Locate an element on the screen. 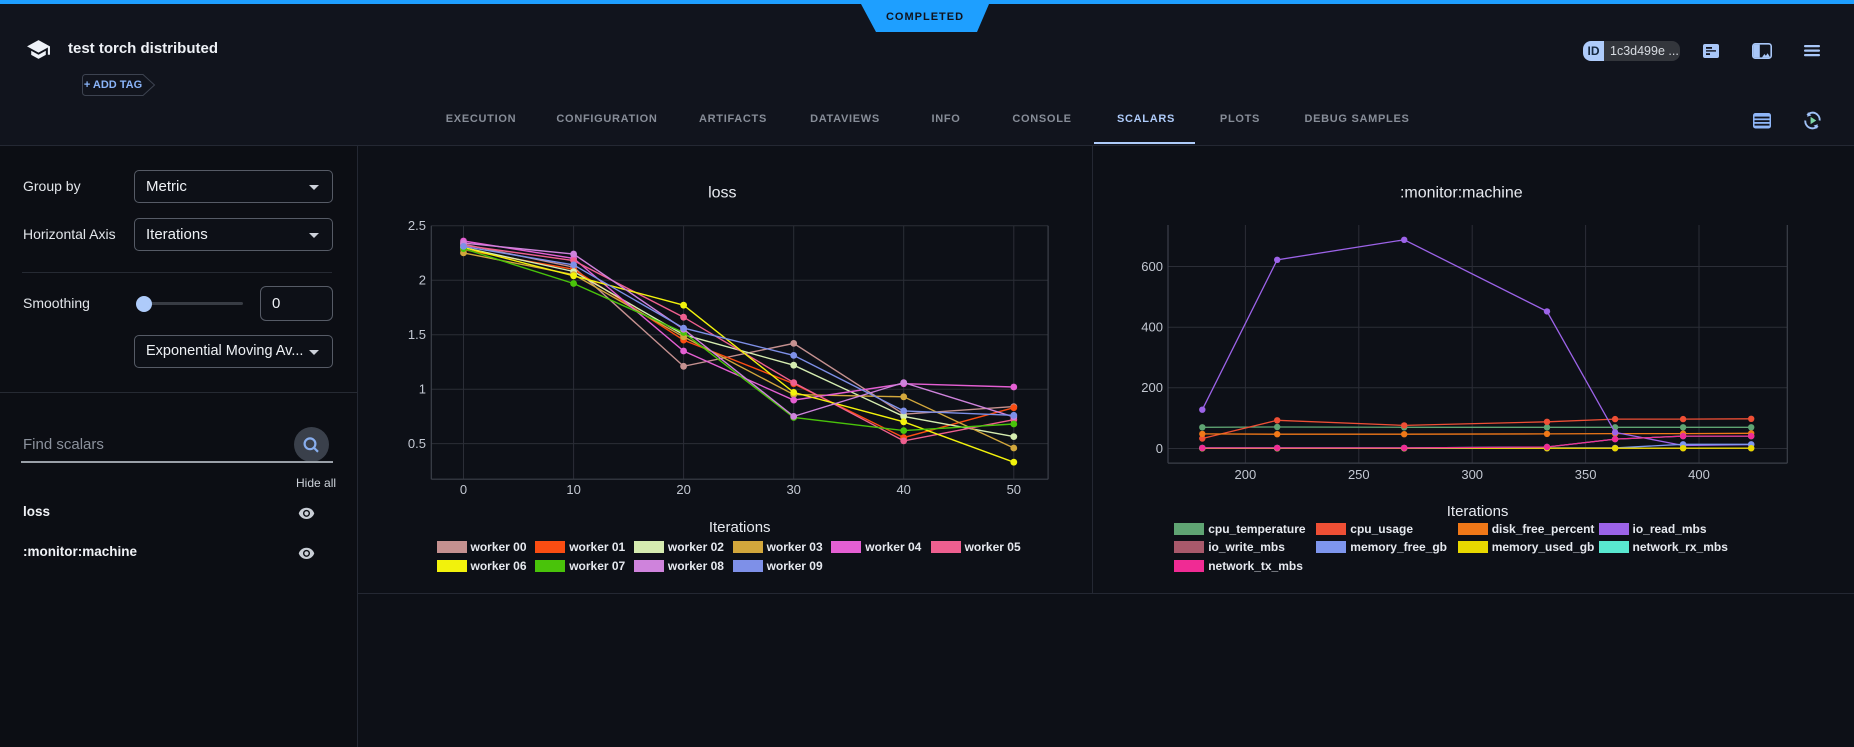  svg-text: 350 is located at coordinates (1586, 474).